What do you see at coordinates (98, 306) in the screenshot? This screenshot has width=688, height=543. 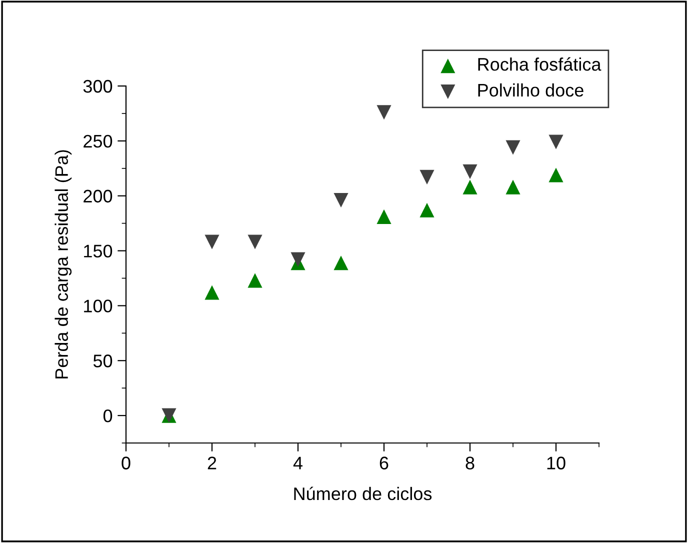 I see `y-tick-label: 100` at bounding box center [98, 306].